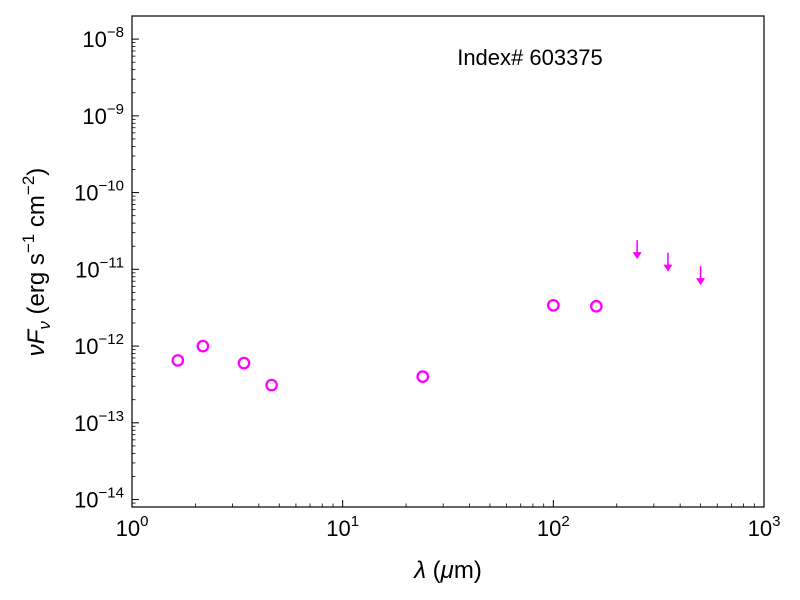  Describe the element at coordinates (132, 527) in the screenshot. I see `x-tick-label: 10⁰` at that location.